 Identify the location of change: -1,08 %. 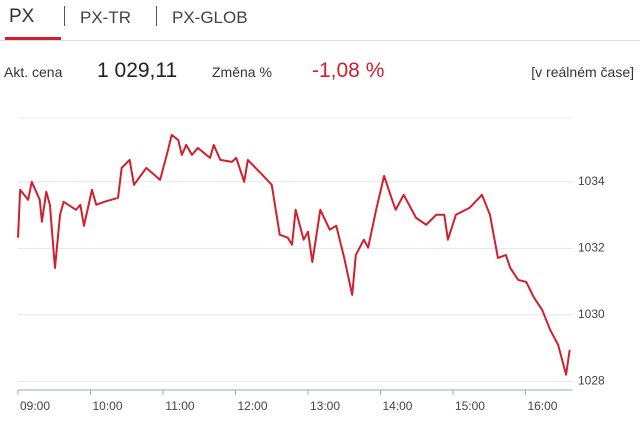
(348, 70).